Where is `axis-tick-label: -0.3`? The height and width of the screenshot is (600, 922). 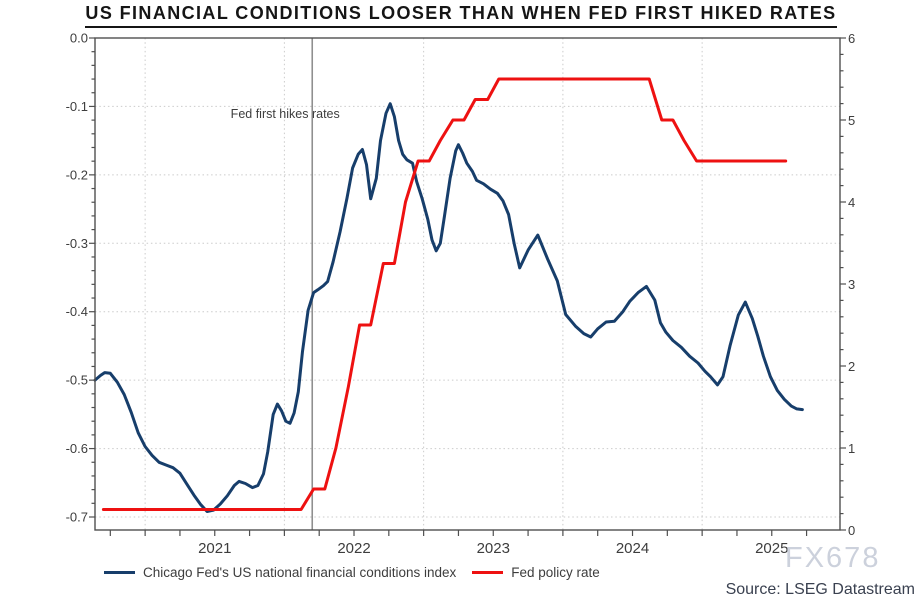 axis-tick-label: -0.3 is located at coordinates (77, 243).